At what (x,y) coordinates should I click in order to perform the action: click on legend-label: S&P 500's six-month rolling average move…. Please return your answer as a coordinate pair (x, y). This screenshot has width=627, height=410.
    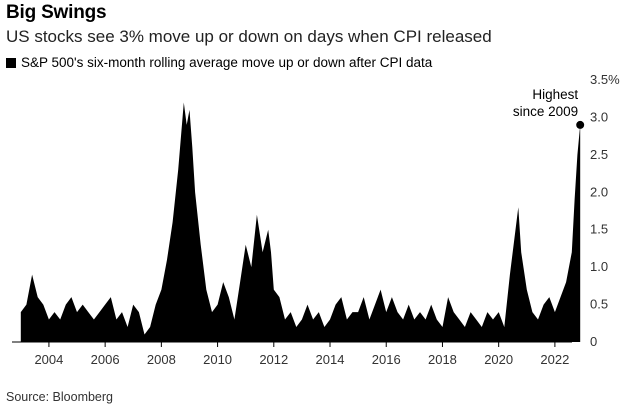
    Looking at the image, I should click on (227, 62).